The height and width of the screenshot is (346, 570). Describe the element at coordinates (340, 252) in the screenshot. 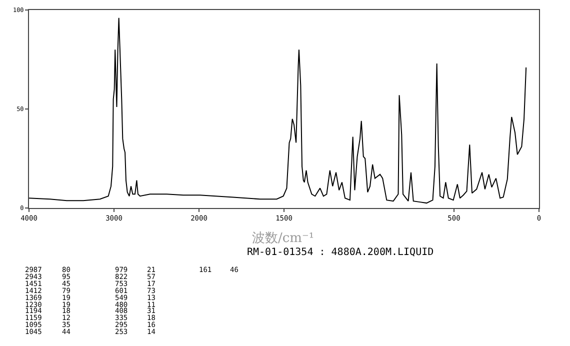

I see `text: RM-01-01354 : 4880A.200M.LIQUID` at that location.